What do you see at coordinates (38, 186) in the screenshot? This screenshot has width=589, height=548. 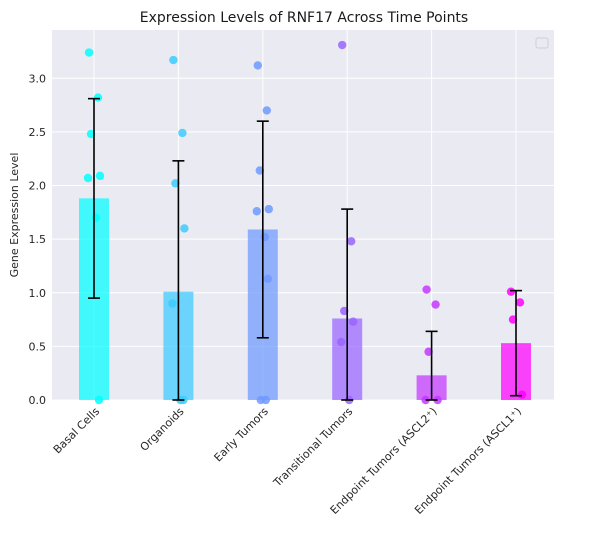 I see `y-tick-label: 2.0` at bounding box center [38, 186].